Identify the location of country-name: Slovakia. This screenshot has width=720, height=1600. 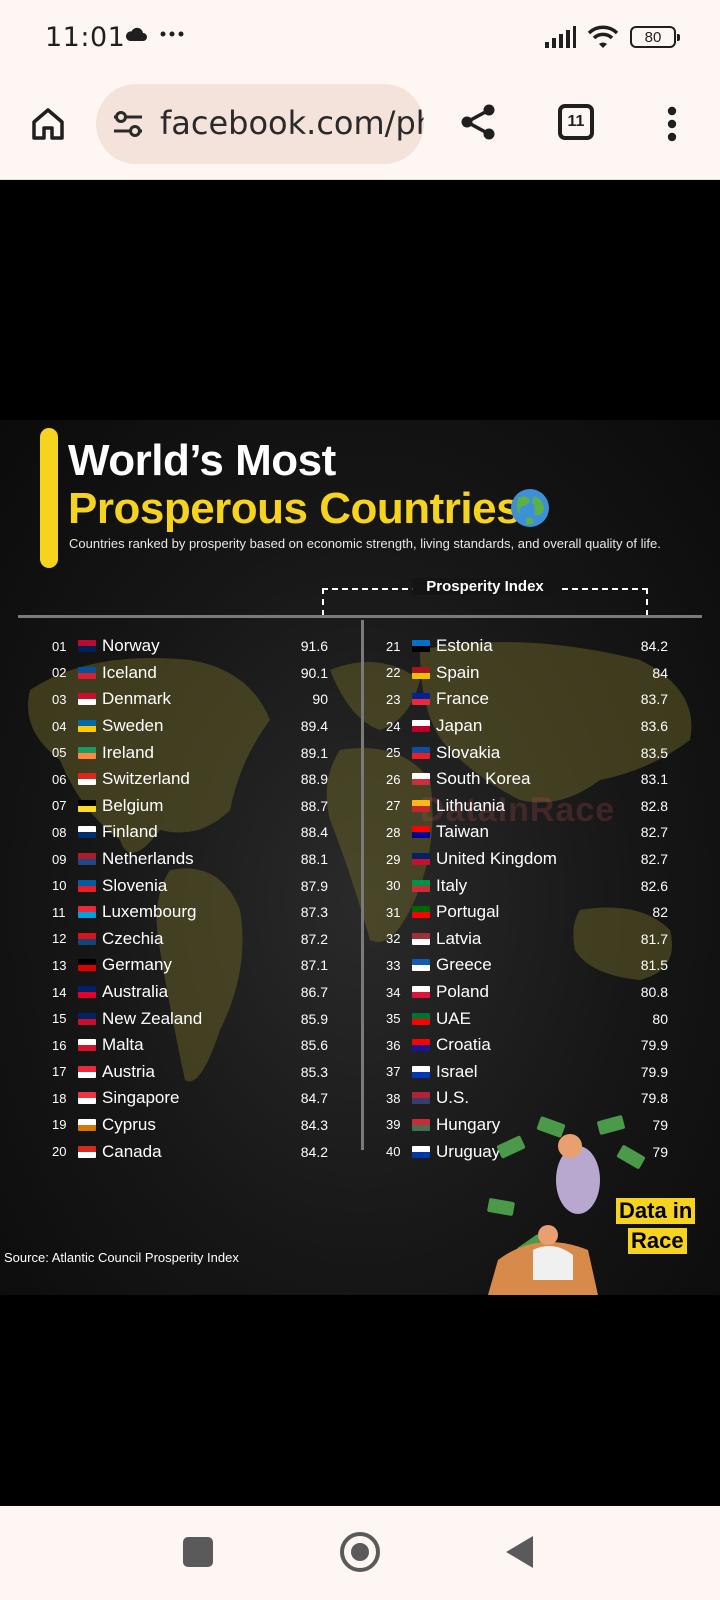
(468, 752).